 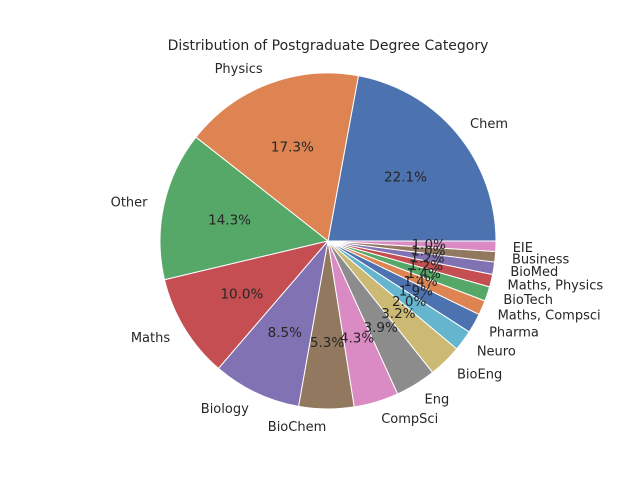 I want to click on slice-label-11: Maths, Compsci, so click(x=549, y=315).